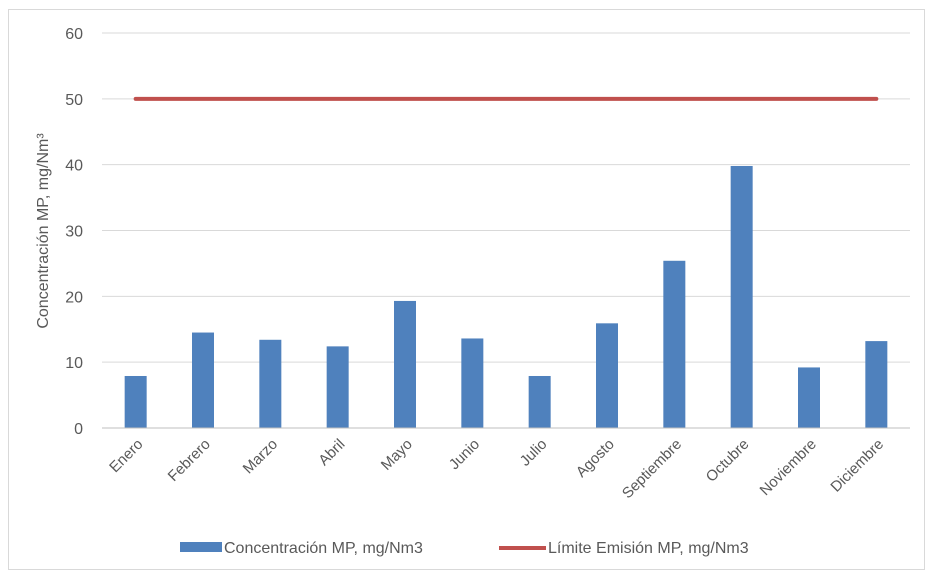  Describe the element at coordinates (270, 383) in the screenshot. I see `bar-marzo` at that location.